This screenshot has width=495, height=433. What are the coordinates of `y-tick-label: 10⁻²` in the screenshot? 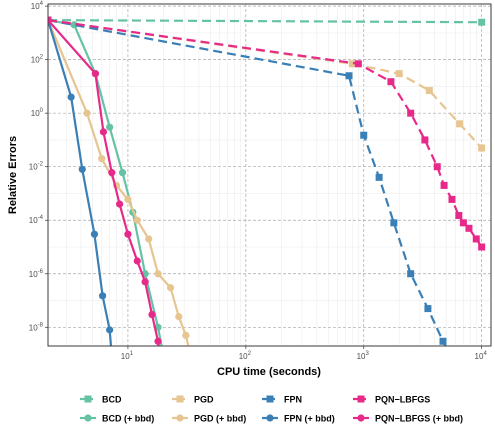 It's located at (36, 167).